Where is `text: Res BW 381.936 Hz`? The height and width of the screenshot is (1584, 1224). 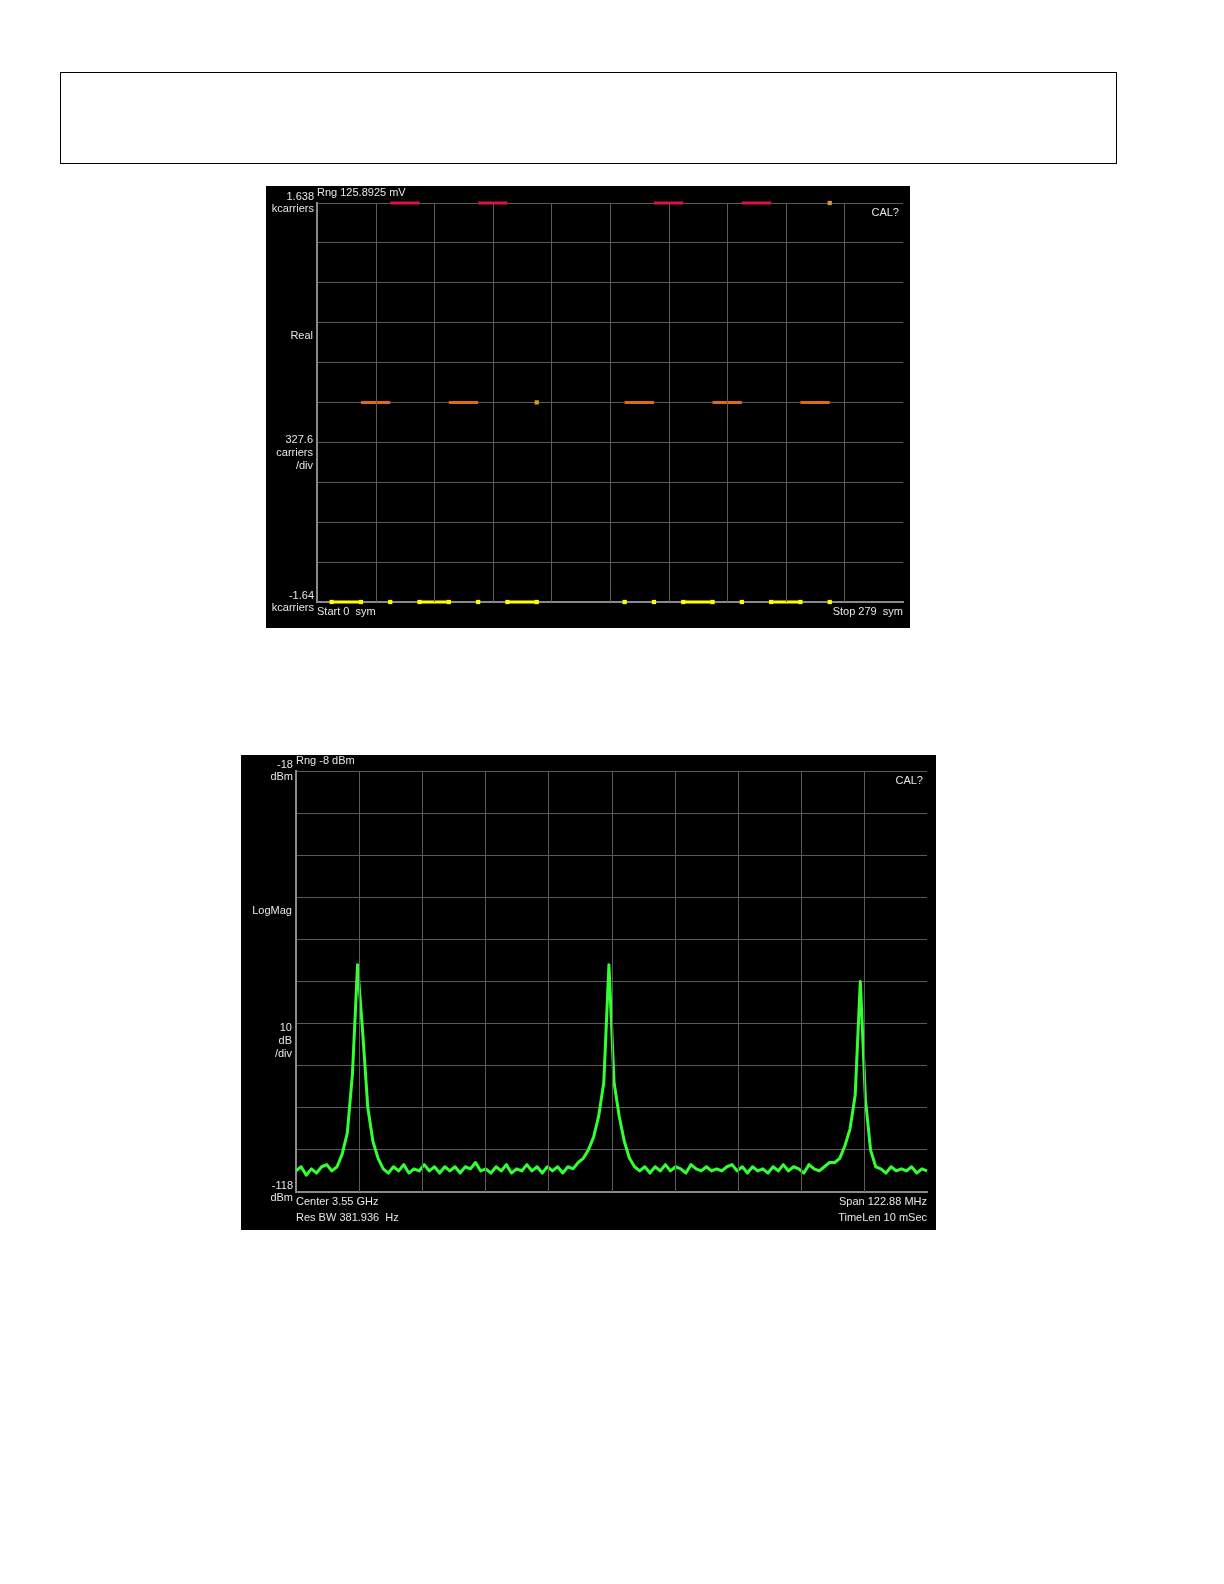
text: Res BW 381.936 Hz is located at coordinates (347, 1216).